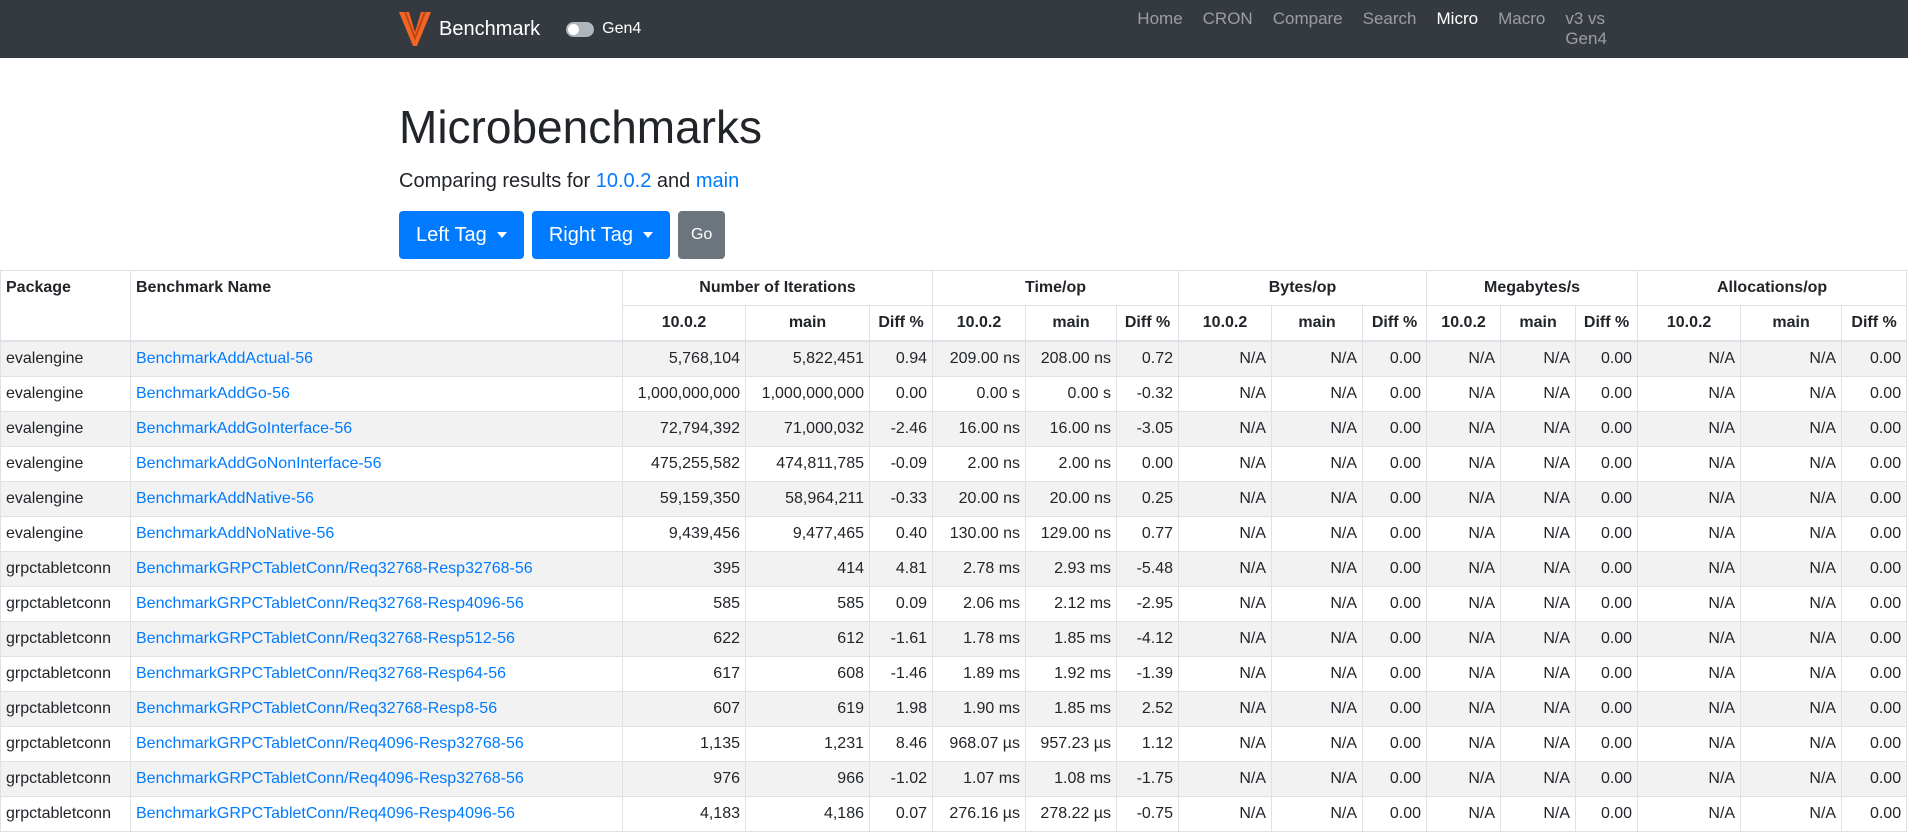 The image size is (1908, 832). Describe the element at coordinates (1160, 18) in the screenshot. I see `nav-link: Home` at that location.